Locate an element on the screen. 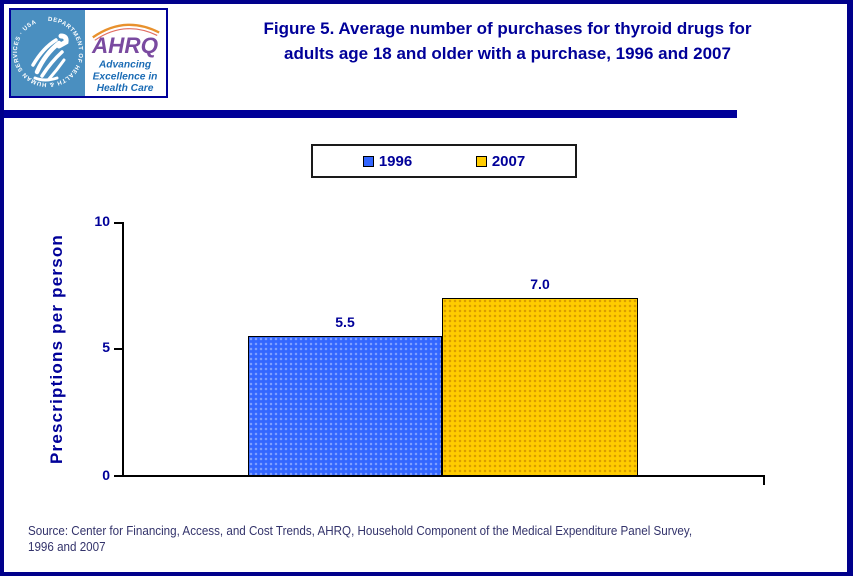 The width and height of the screenshot is (853, 576). ahrq-tagline-2: Excellence in is located at coordinates (125, 76).